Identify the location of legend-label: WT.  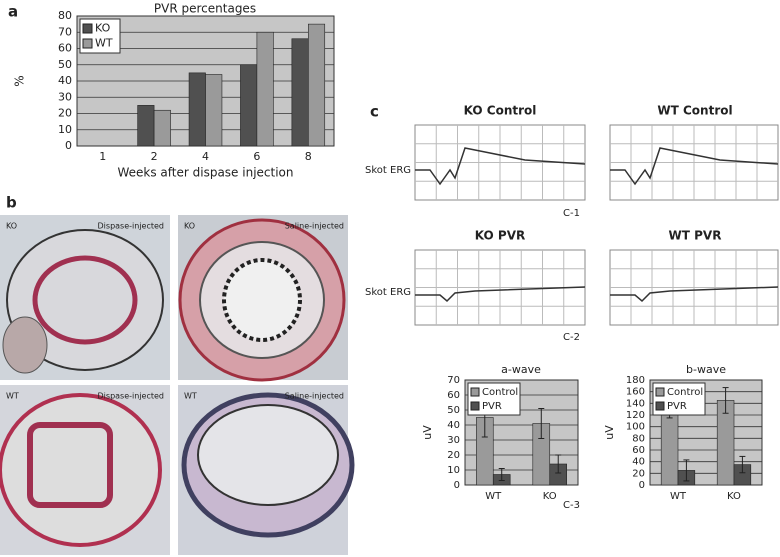
(104, 43).